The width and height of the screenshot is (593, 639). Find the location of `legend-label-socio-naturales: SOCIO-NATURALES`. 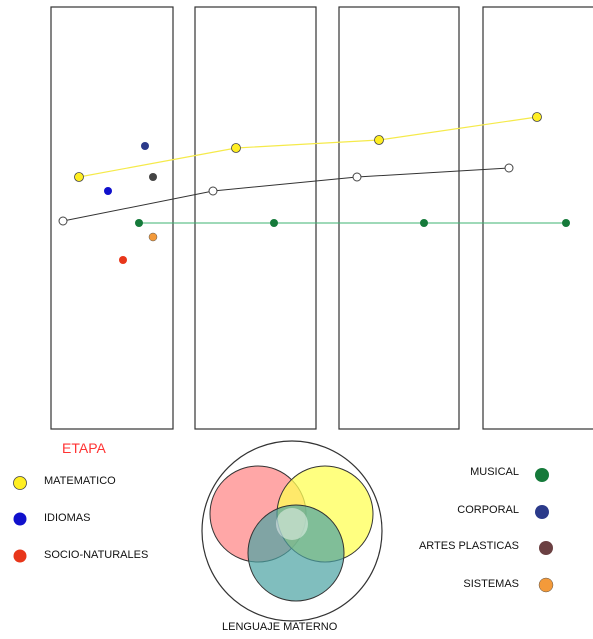

legend-label-socio-naturales: SOCIO-NATURALES is located at coordinates (96, 555).